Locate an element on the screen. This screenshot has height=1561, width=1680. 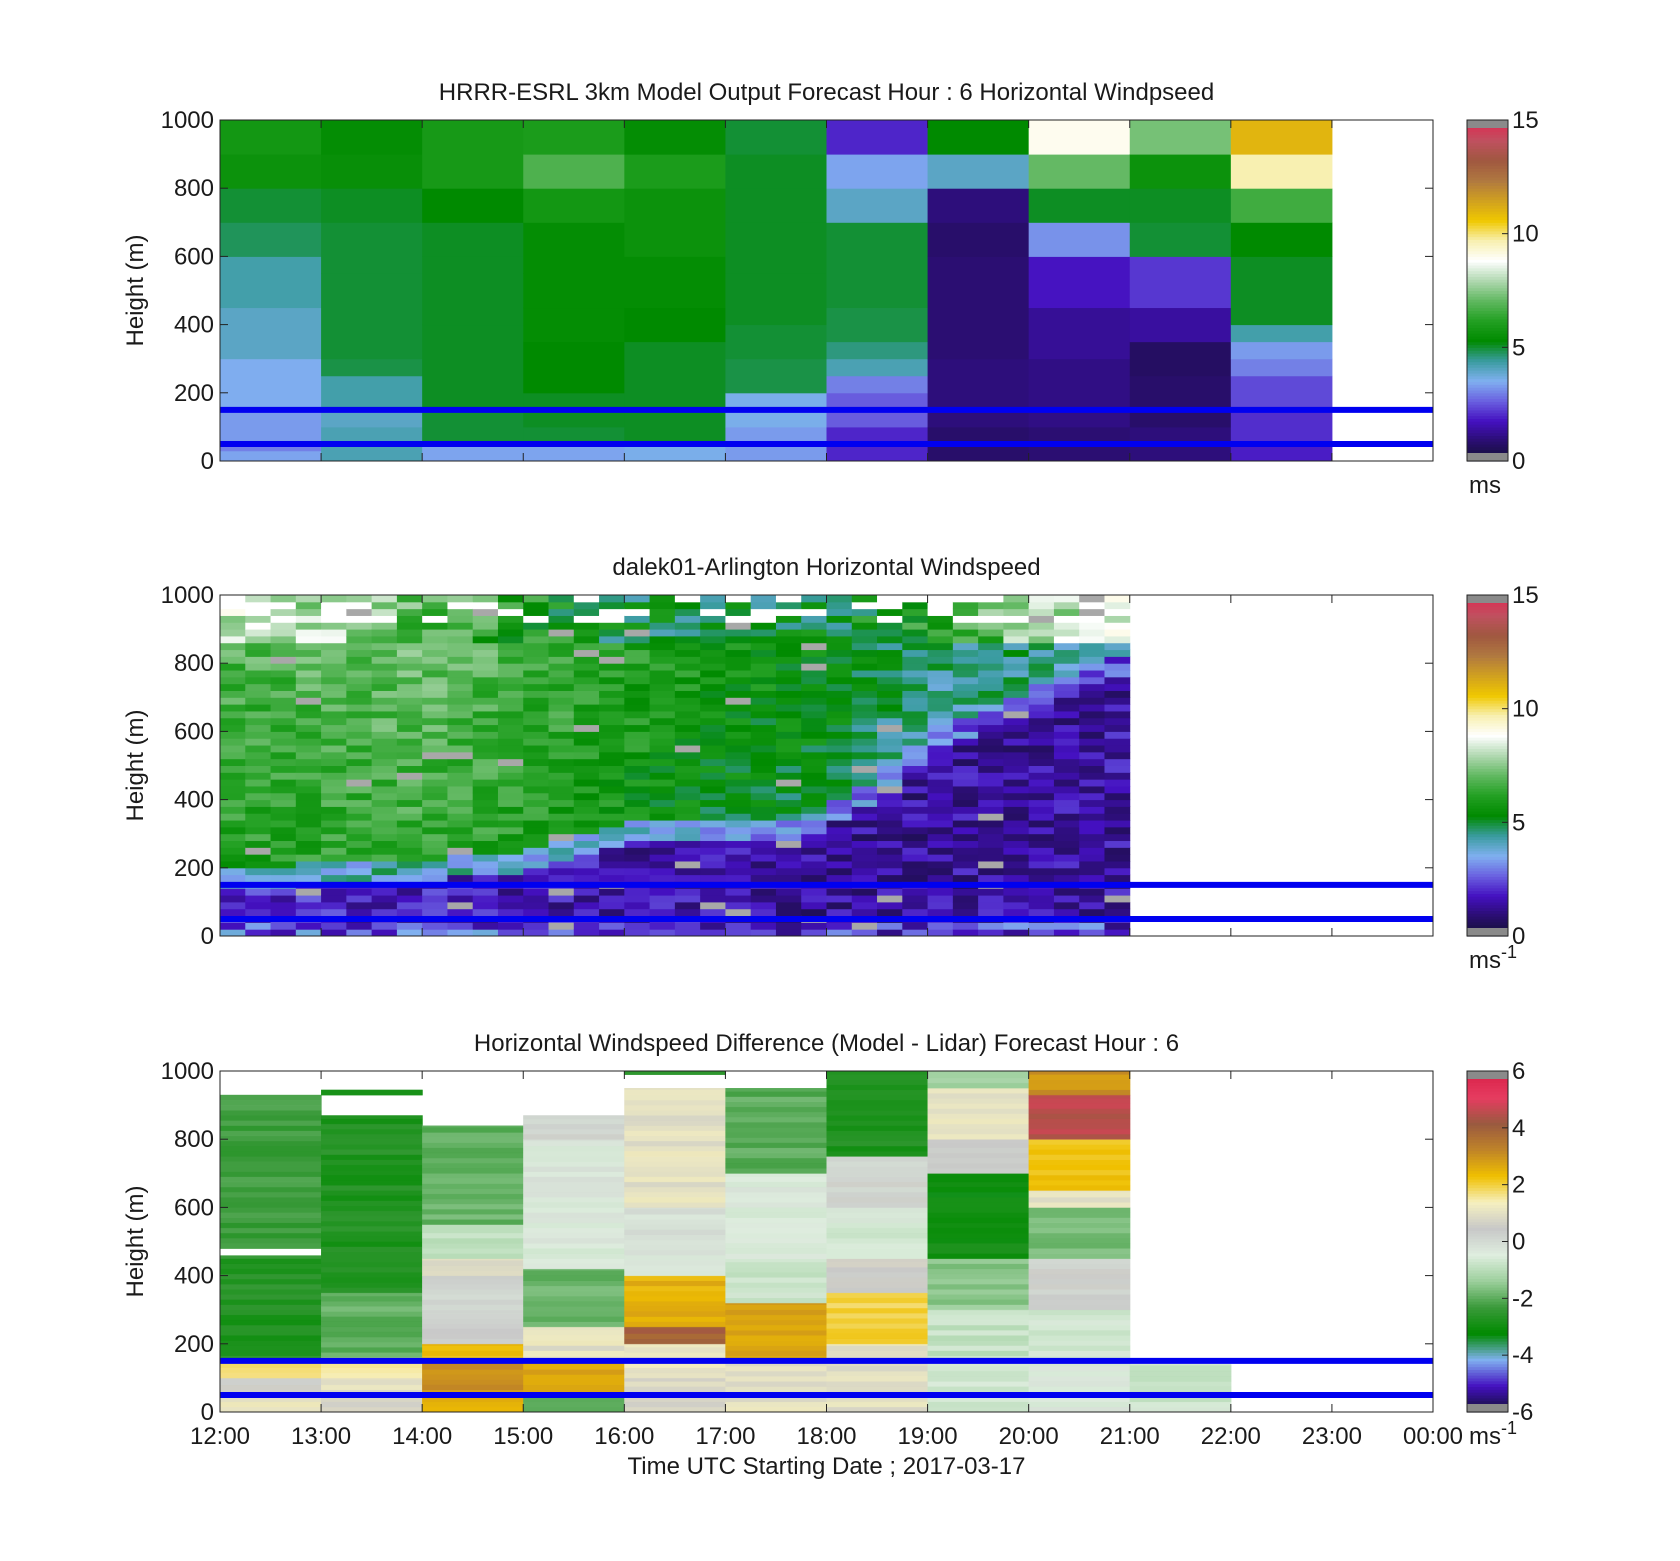
colorbar-tick-label: 15 is located at coordinates (1525, 595).